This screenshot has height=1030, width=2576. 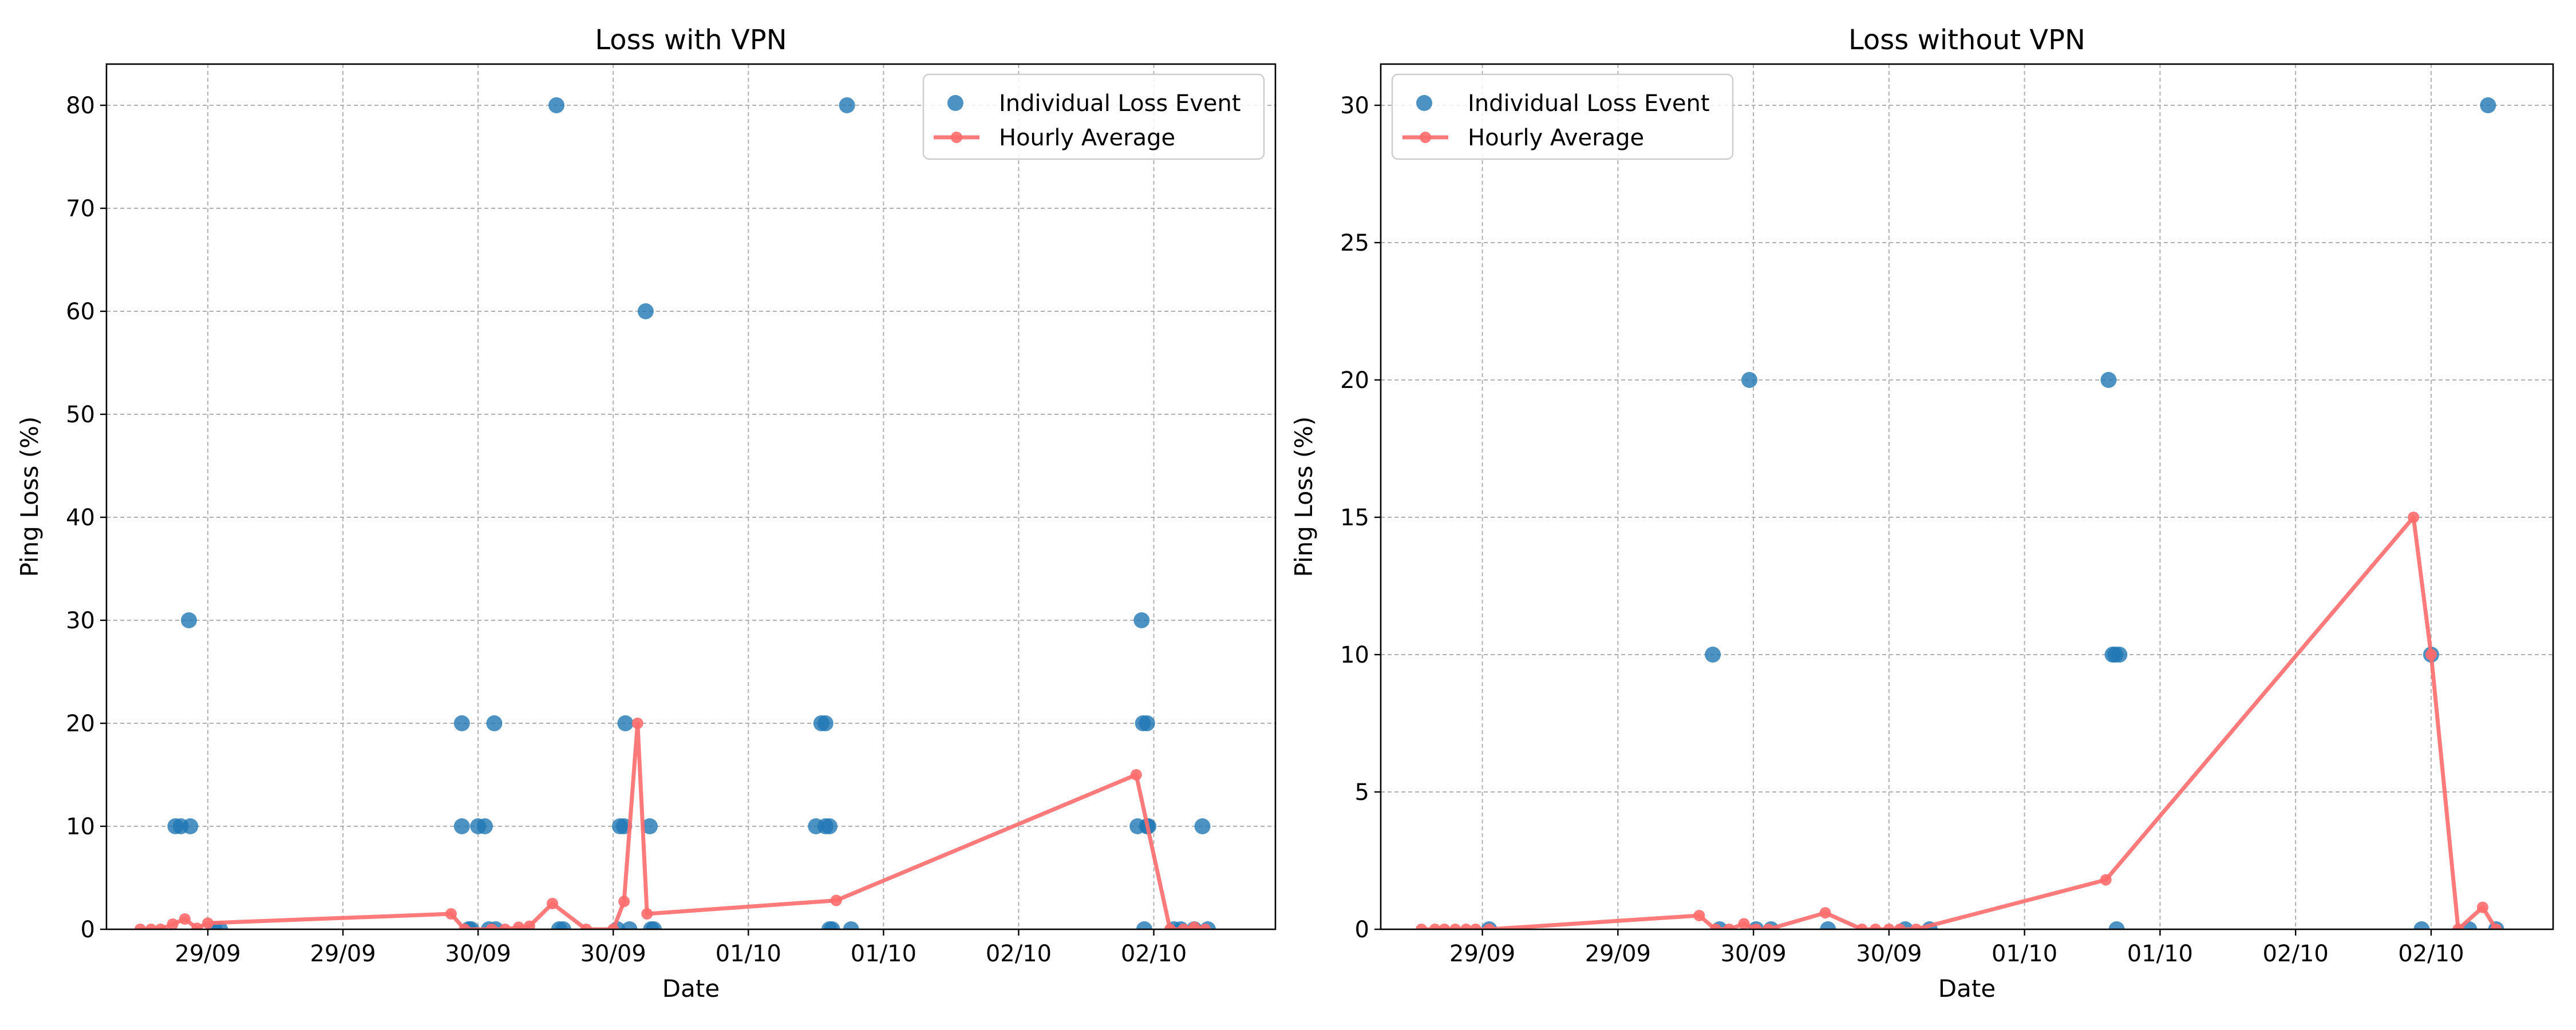 I want to click on legend-entry-loss-event: Individual Loss Event, so click(x=1589, y=103).